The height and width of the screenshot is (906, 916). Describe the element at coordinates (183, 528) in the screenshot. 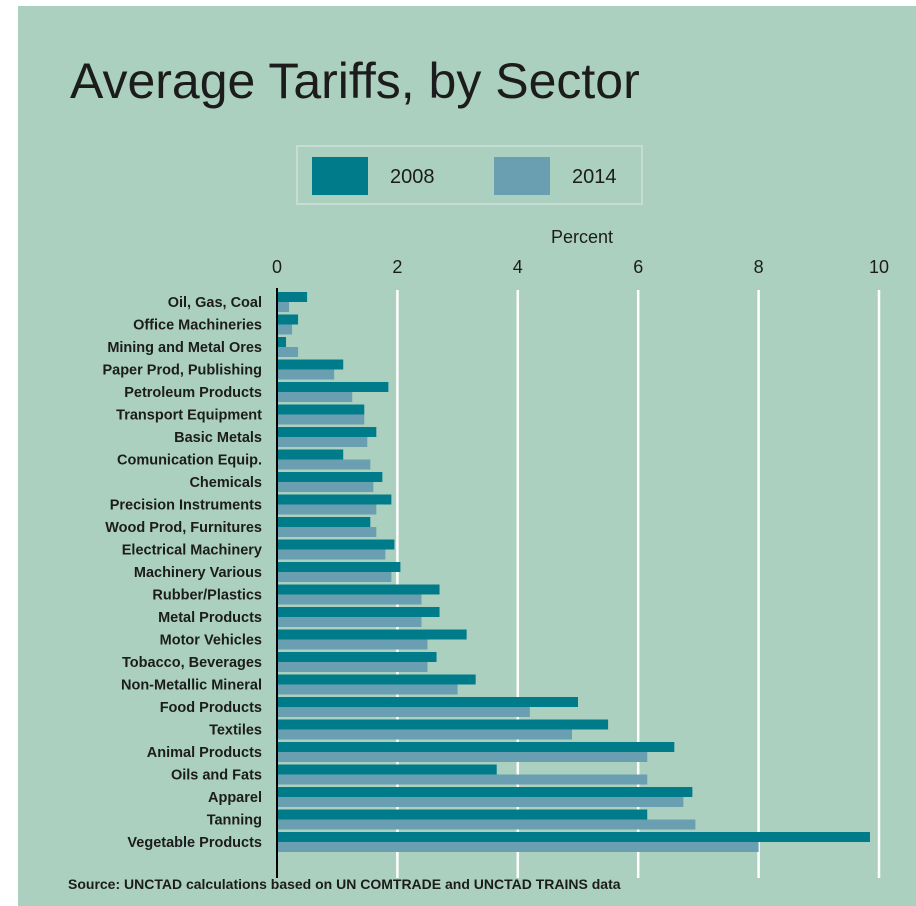

I see `category-label-10: Wood Prod, Furnitures` at that location.